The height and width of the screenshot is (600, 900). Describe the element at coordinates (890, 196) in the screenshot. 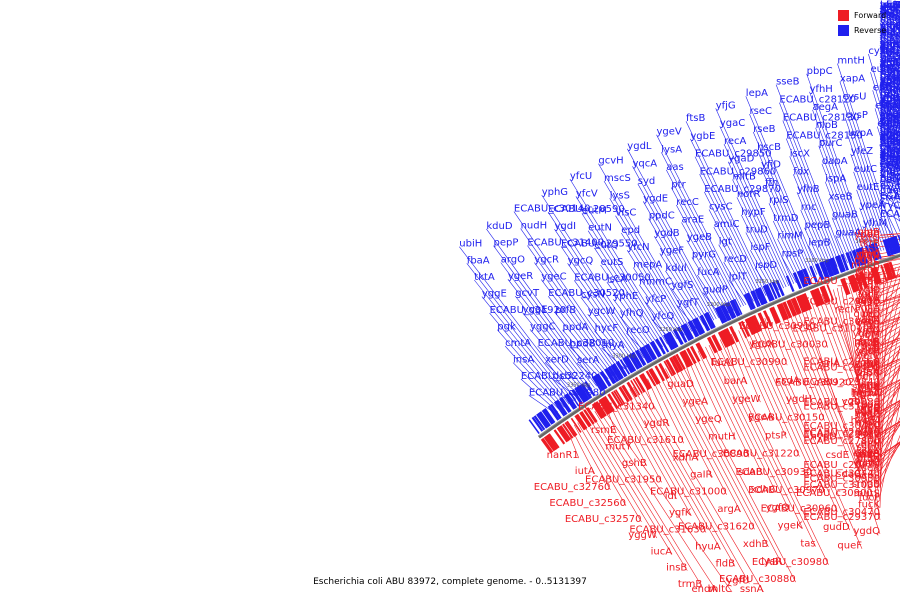

I see `reverse-gene-label: ECABU_c27070` at that location.